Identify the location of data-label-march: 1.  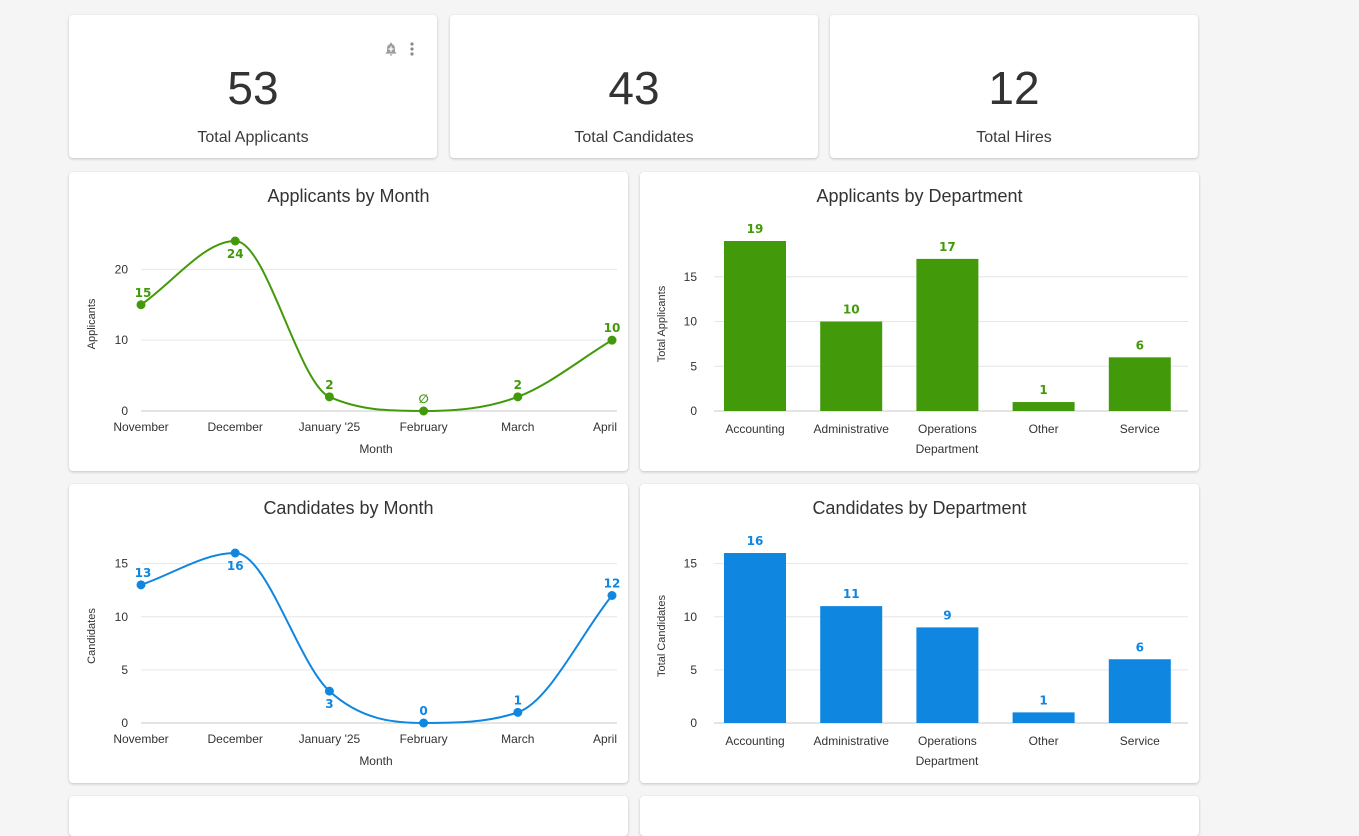
(518, 700).